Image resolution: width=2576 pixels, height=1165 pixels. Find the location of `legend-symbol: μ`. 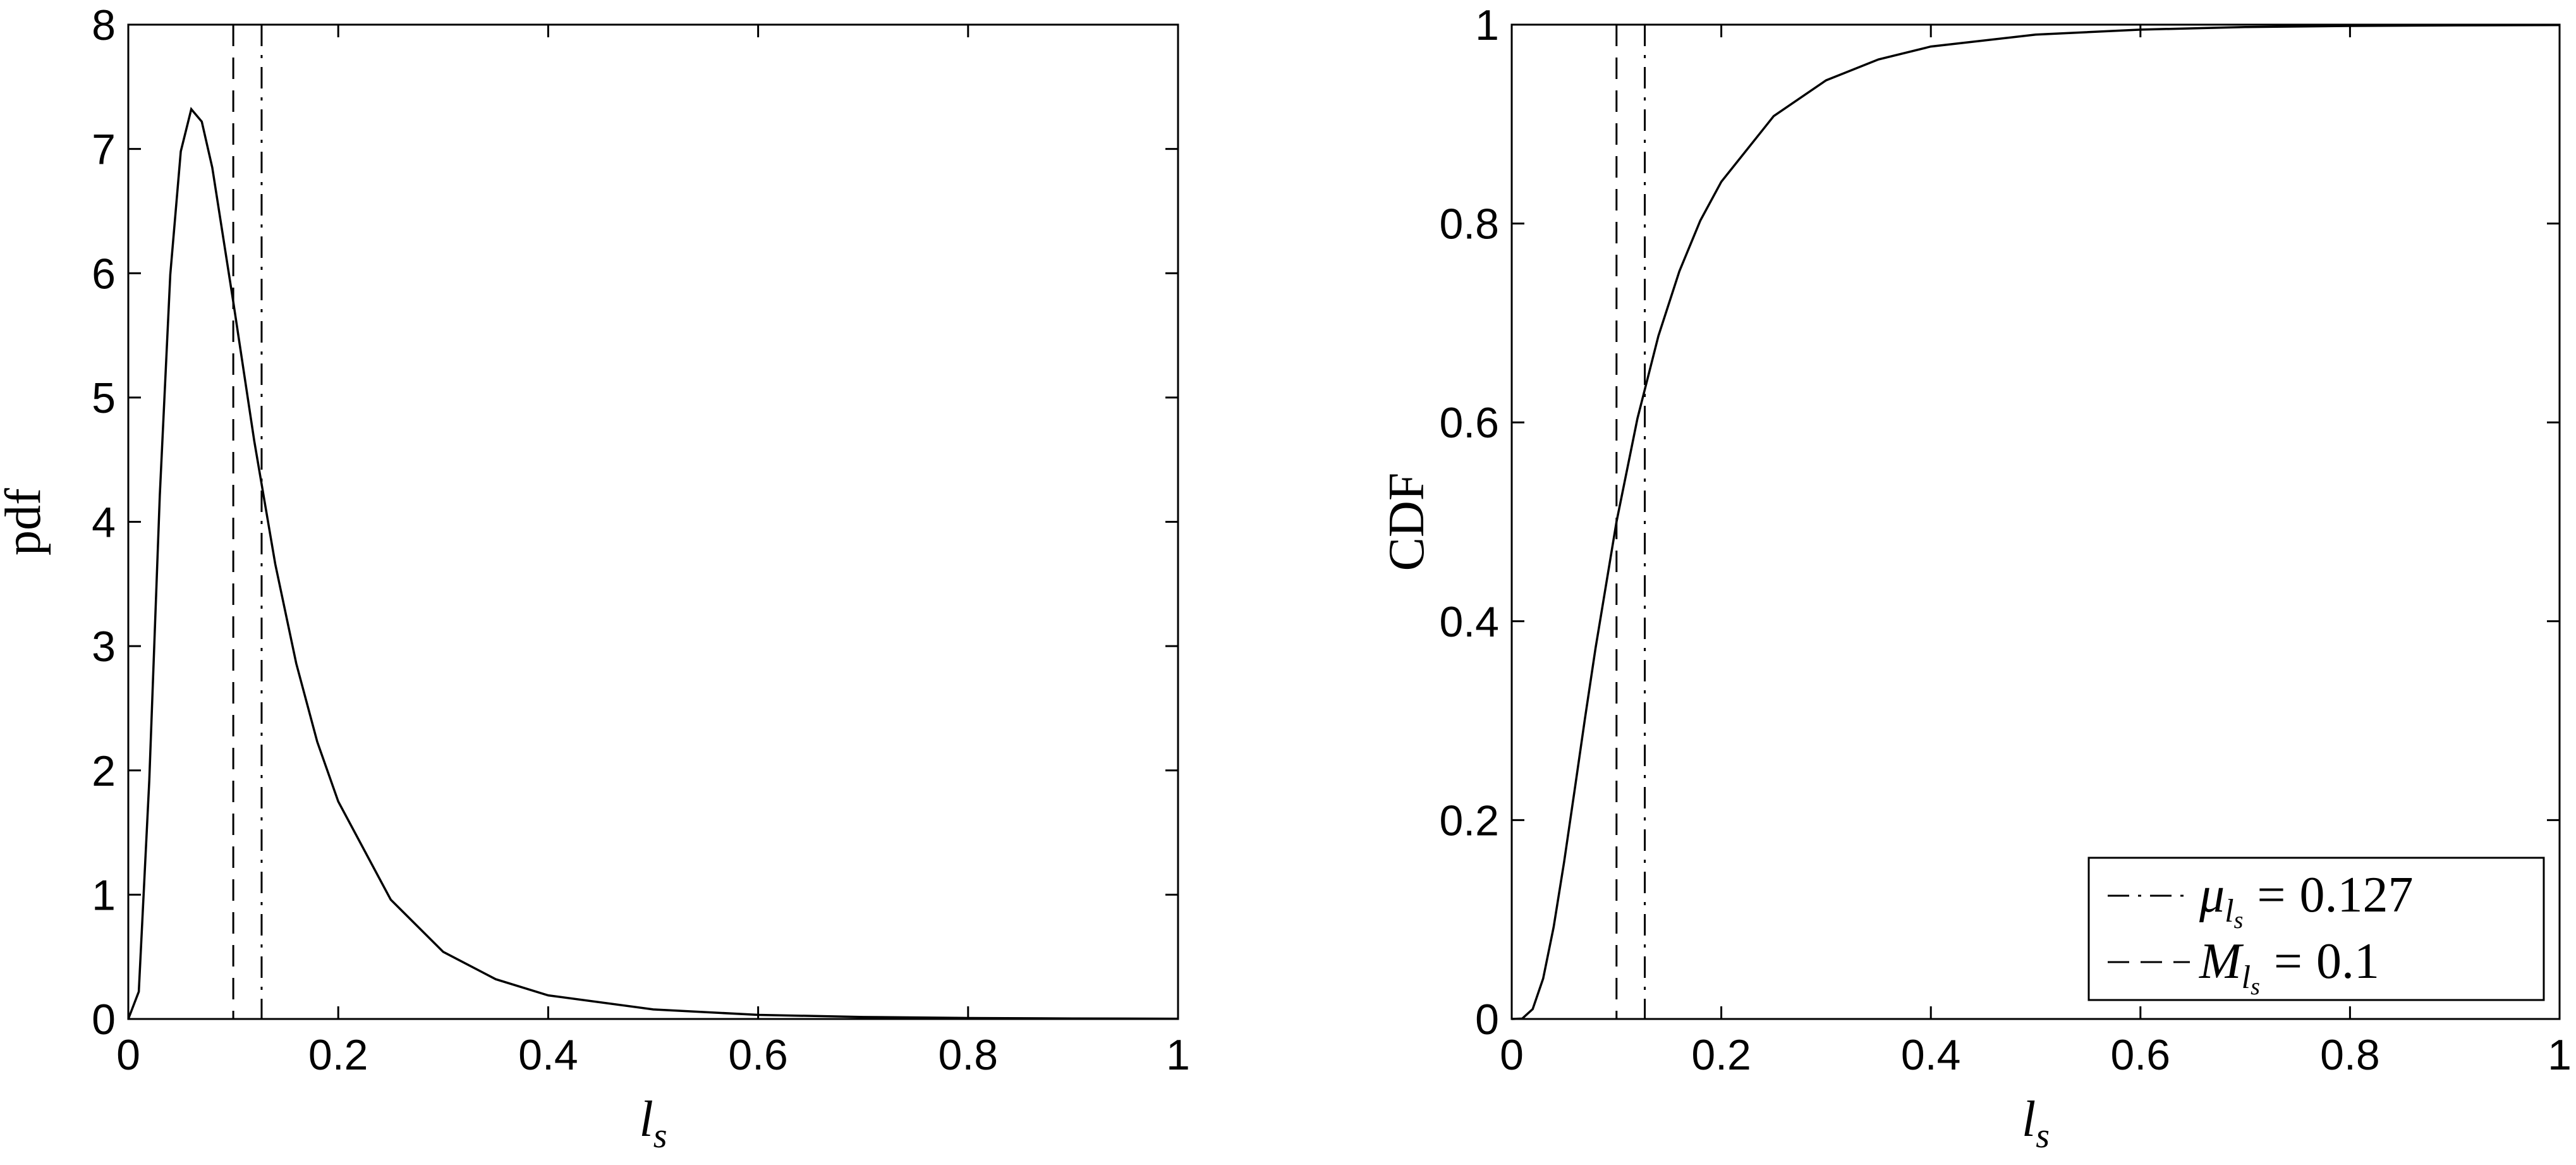

legend-symbol: μ is located at coordinates (2212, 895).